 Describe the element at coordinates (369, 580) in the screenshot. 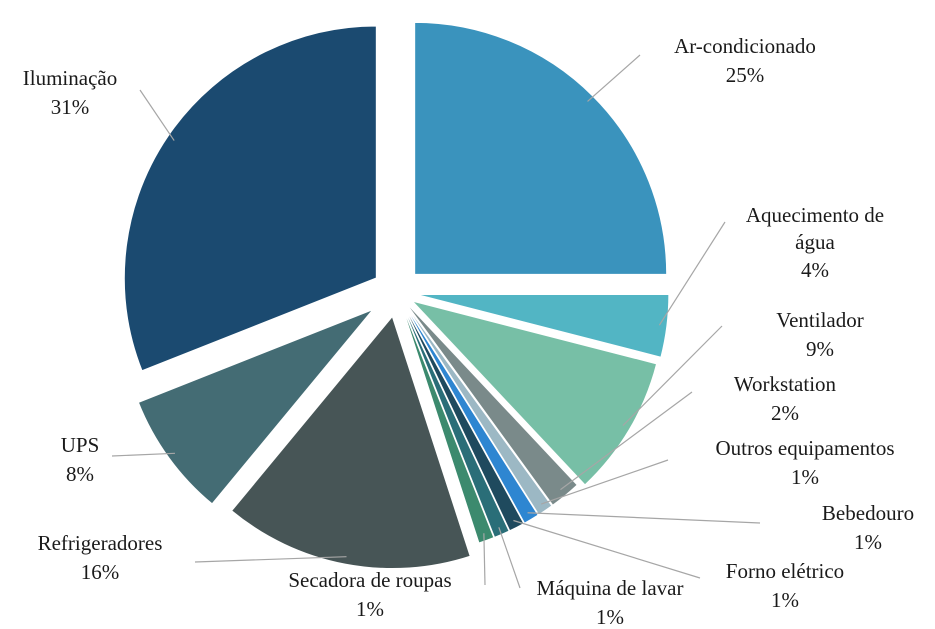

I see `category-label: Secadora de roupas` at that location.